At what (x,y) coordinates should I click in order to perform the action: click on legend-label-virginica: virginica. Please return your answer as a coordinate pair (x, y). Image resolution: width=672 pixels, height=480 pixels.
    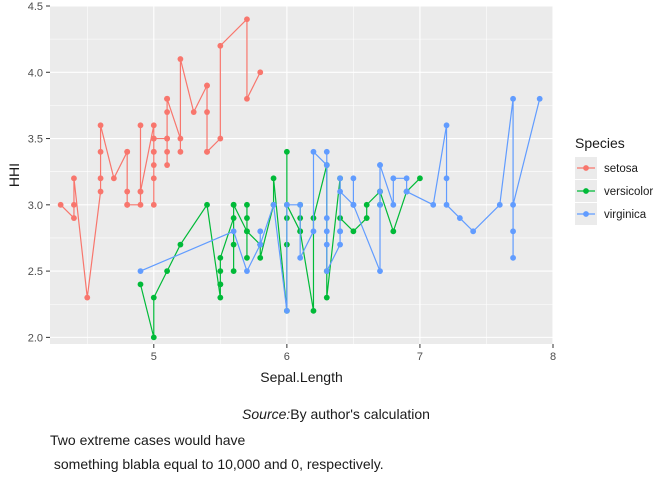
    Looking at the image, I should click on (625, 215).